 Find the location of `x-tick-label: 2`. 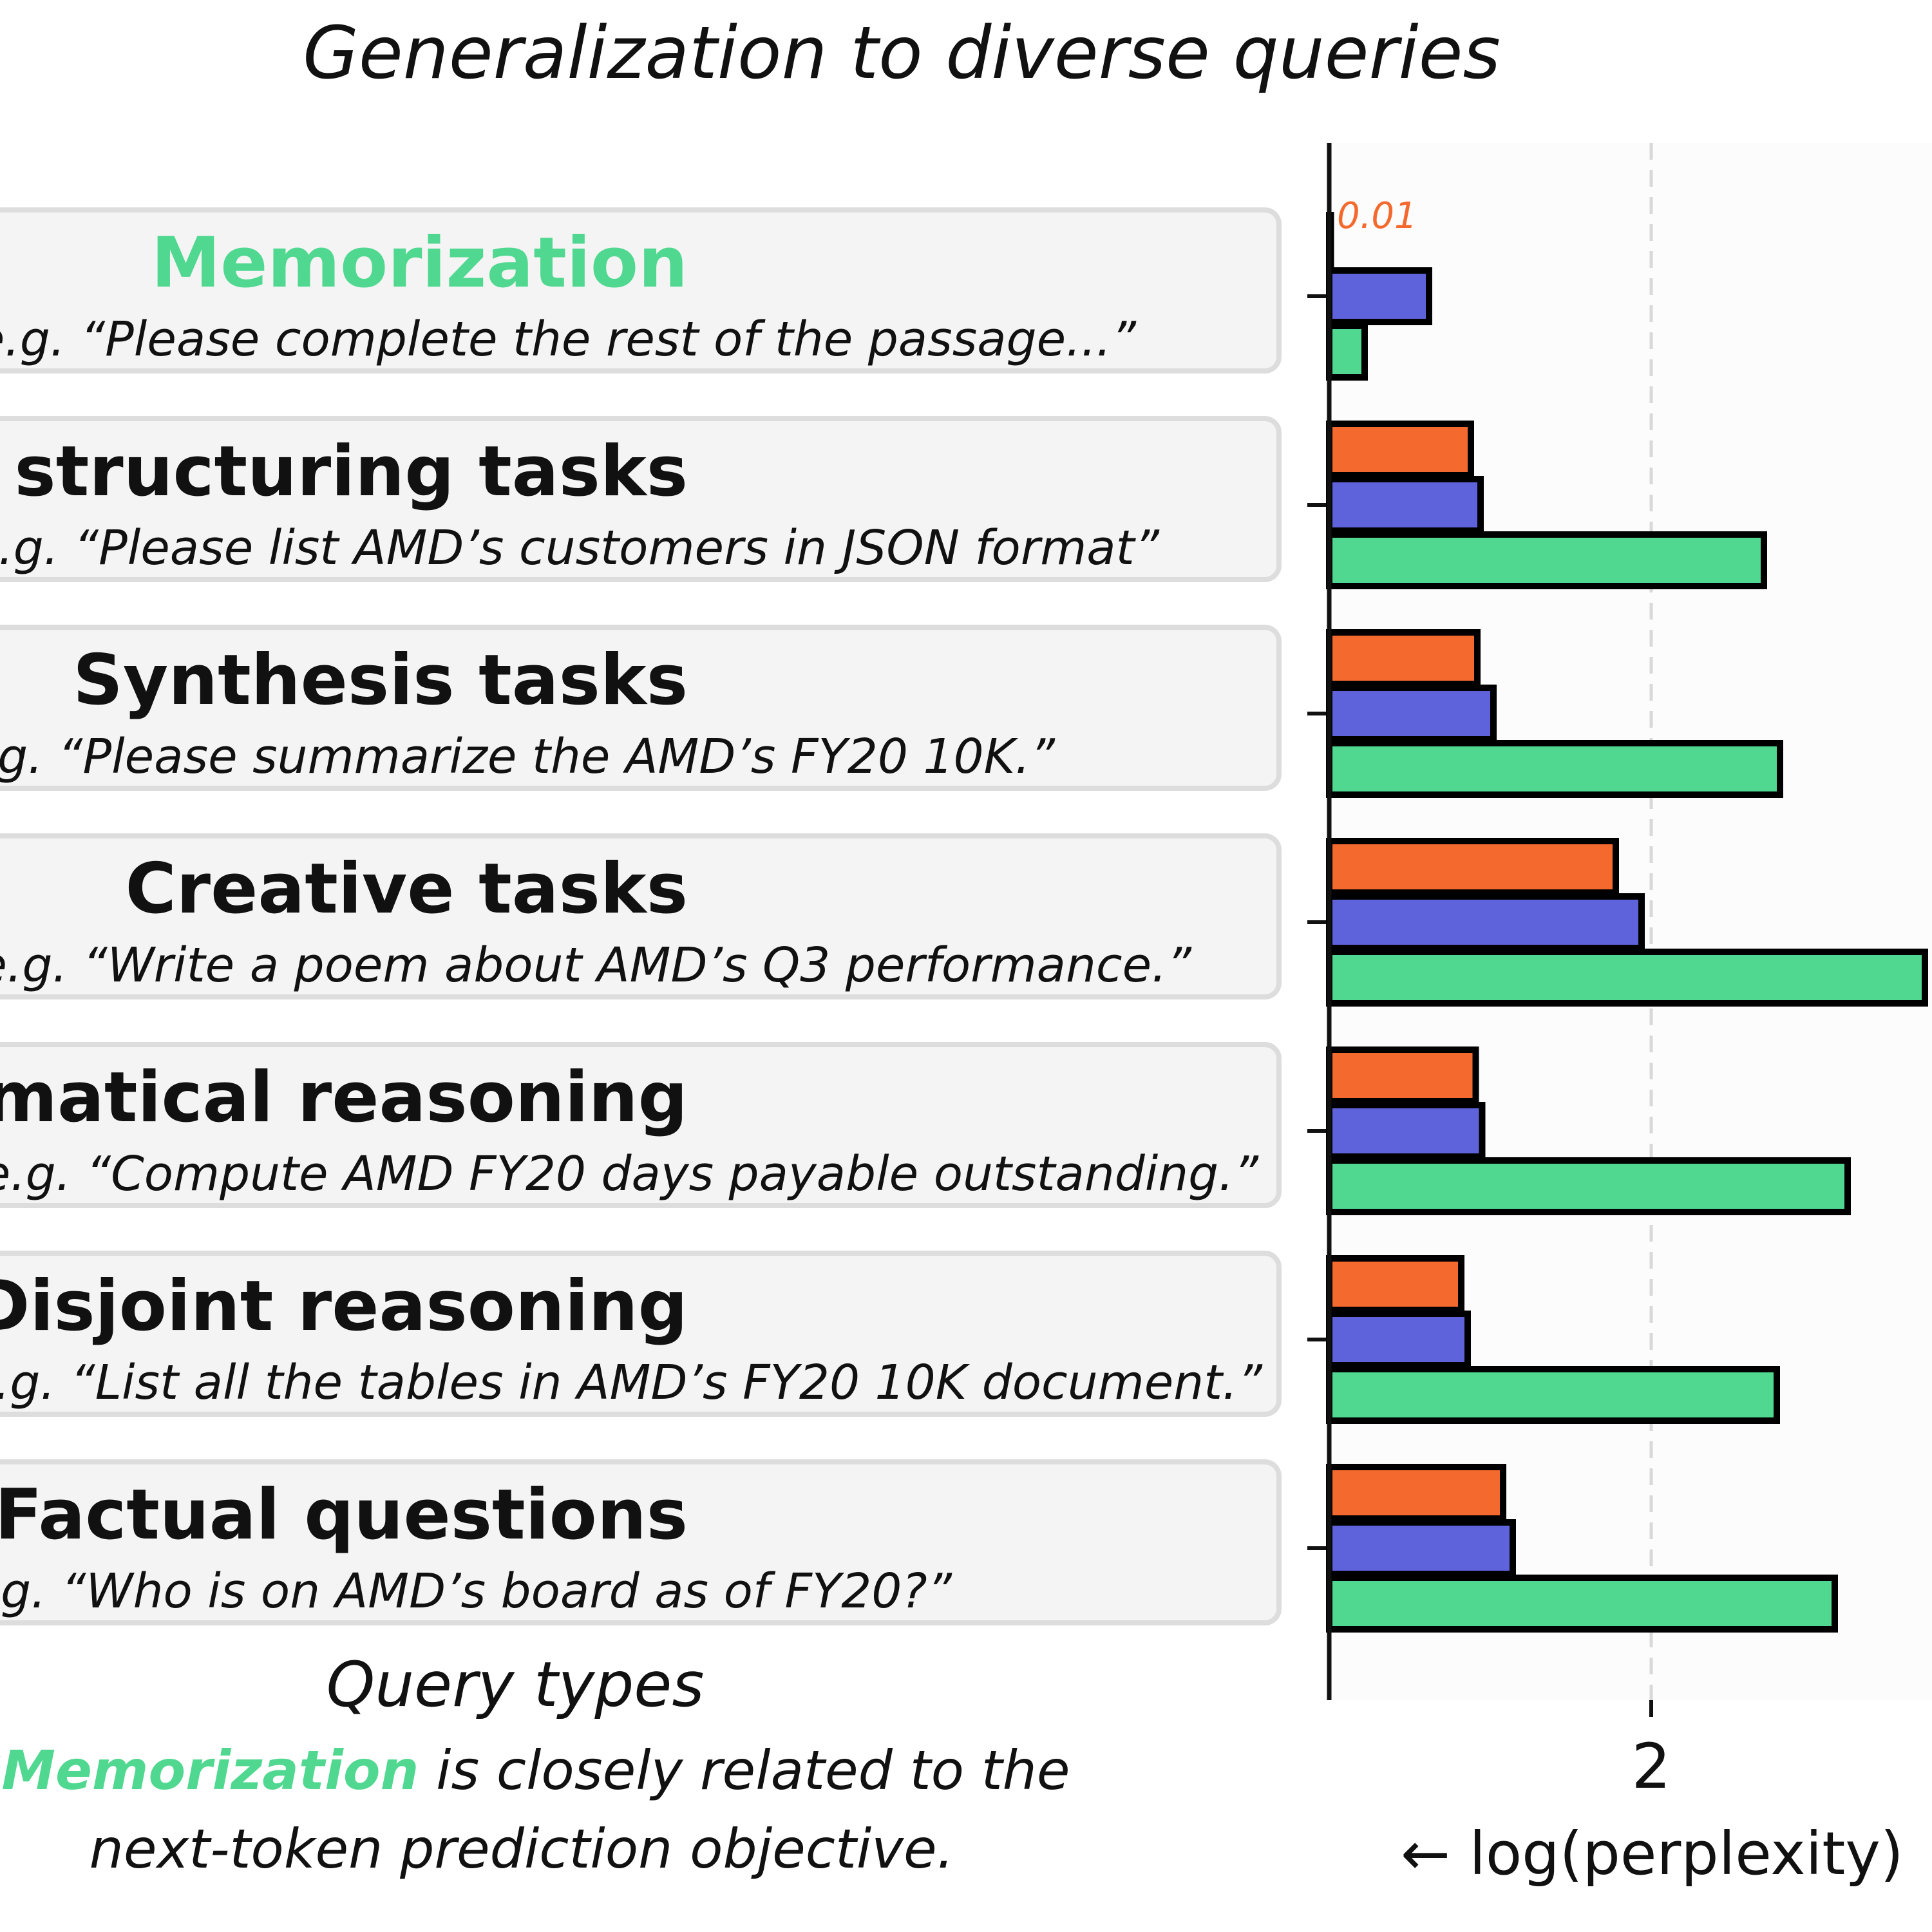

x-tick-label: 2 is located at coordinates (1651, 1766).